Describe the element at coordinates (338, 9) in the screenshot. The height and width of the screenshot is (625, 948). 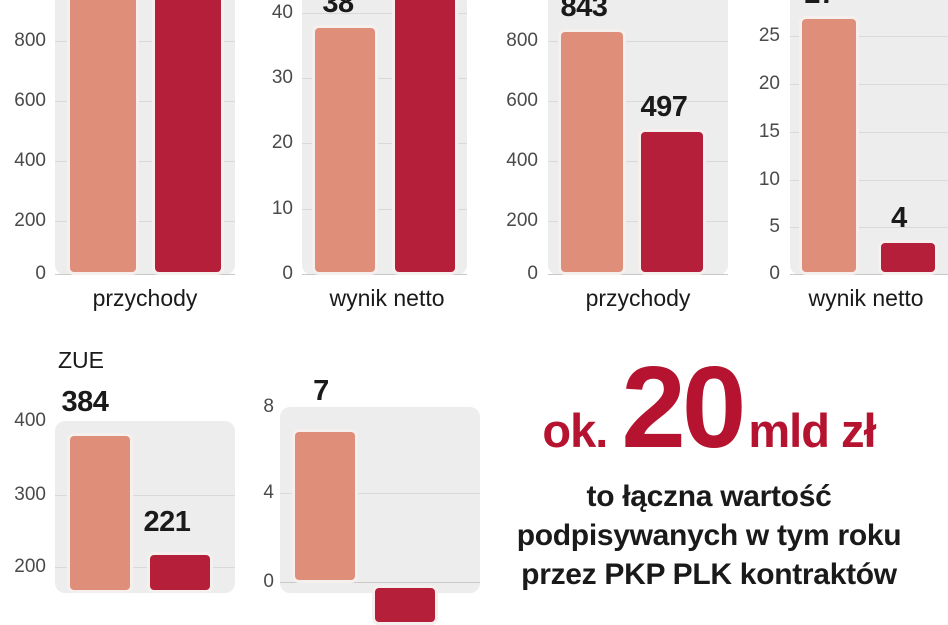
I see `bar-value-label: 38` at that location.